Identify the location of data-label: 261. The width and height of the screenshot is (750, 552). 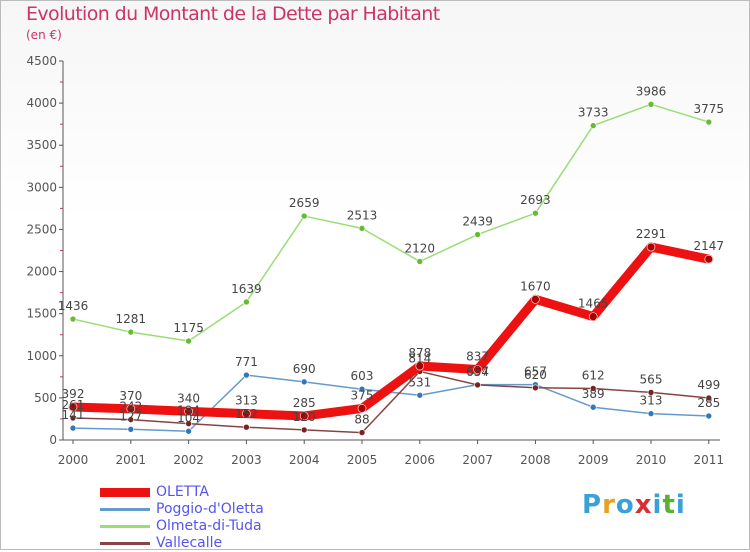
(73, 405).